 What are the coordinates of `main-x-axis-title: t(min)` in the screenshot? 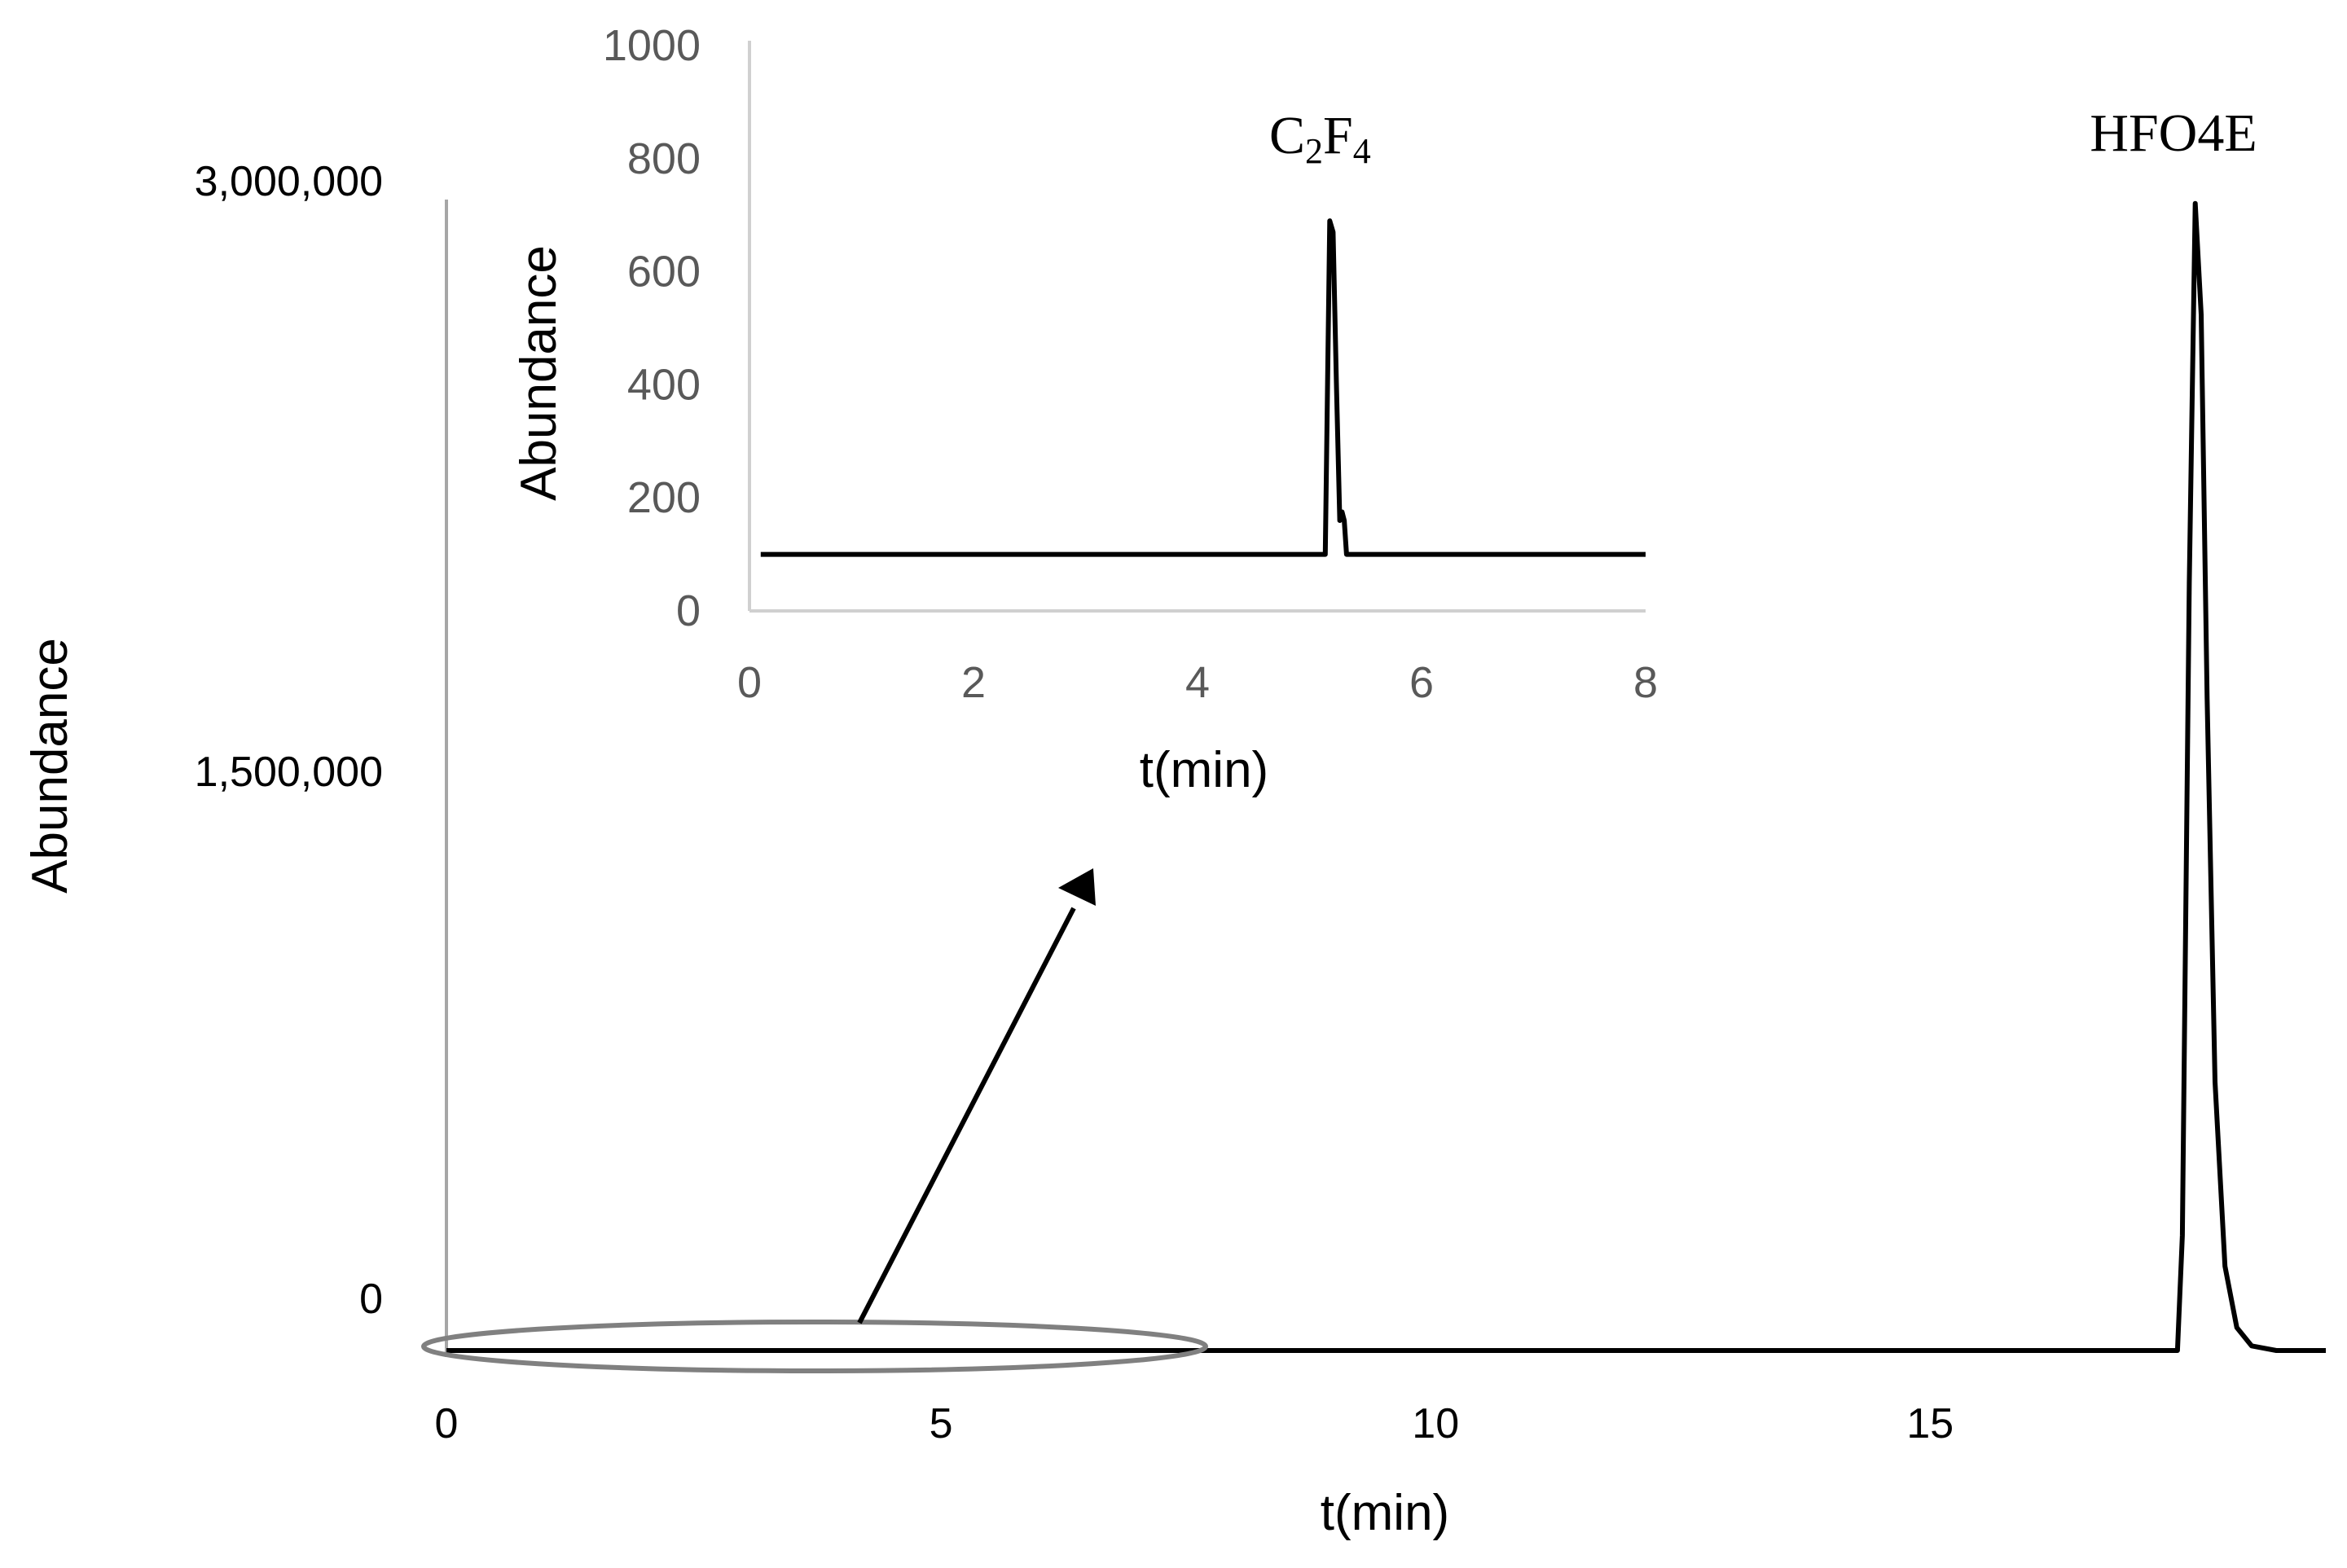 It's located at (1385, 1513).